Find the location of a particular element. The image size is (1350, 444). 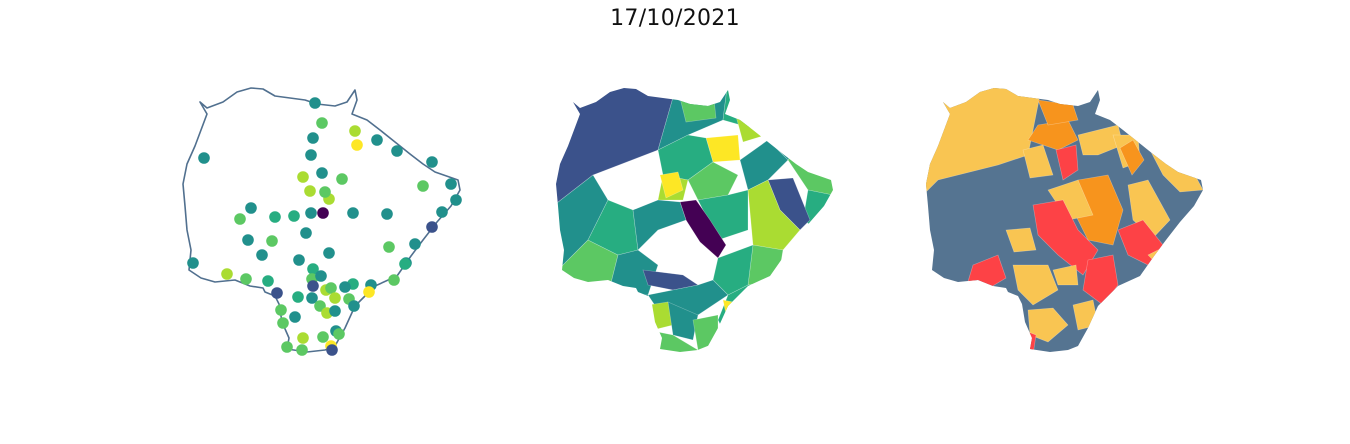

map-panel-categorical is located at coordinates (1068, 222).